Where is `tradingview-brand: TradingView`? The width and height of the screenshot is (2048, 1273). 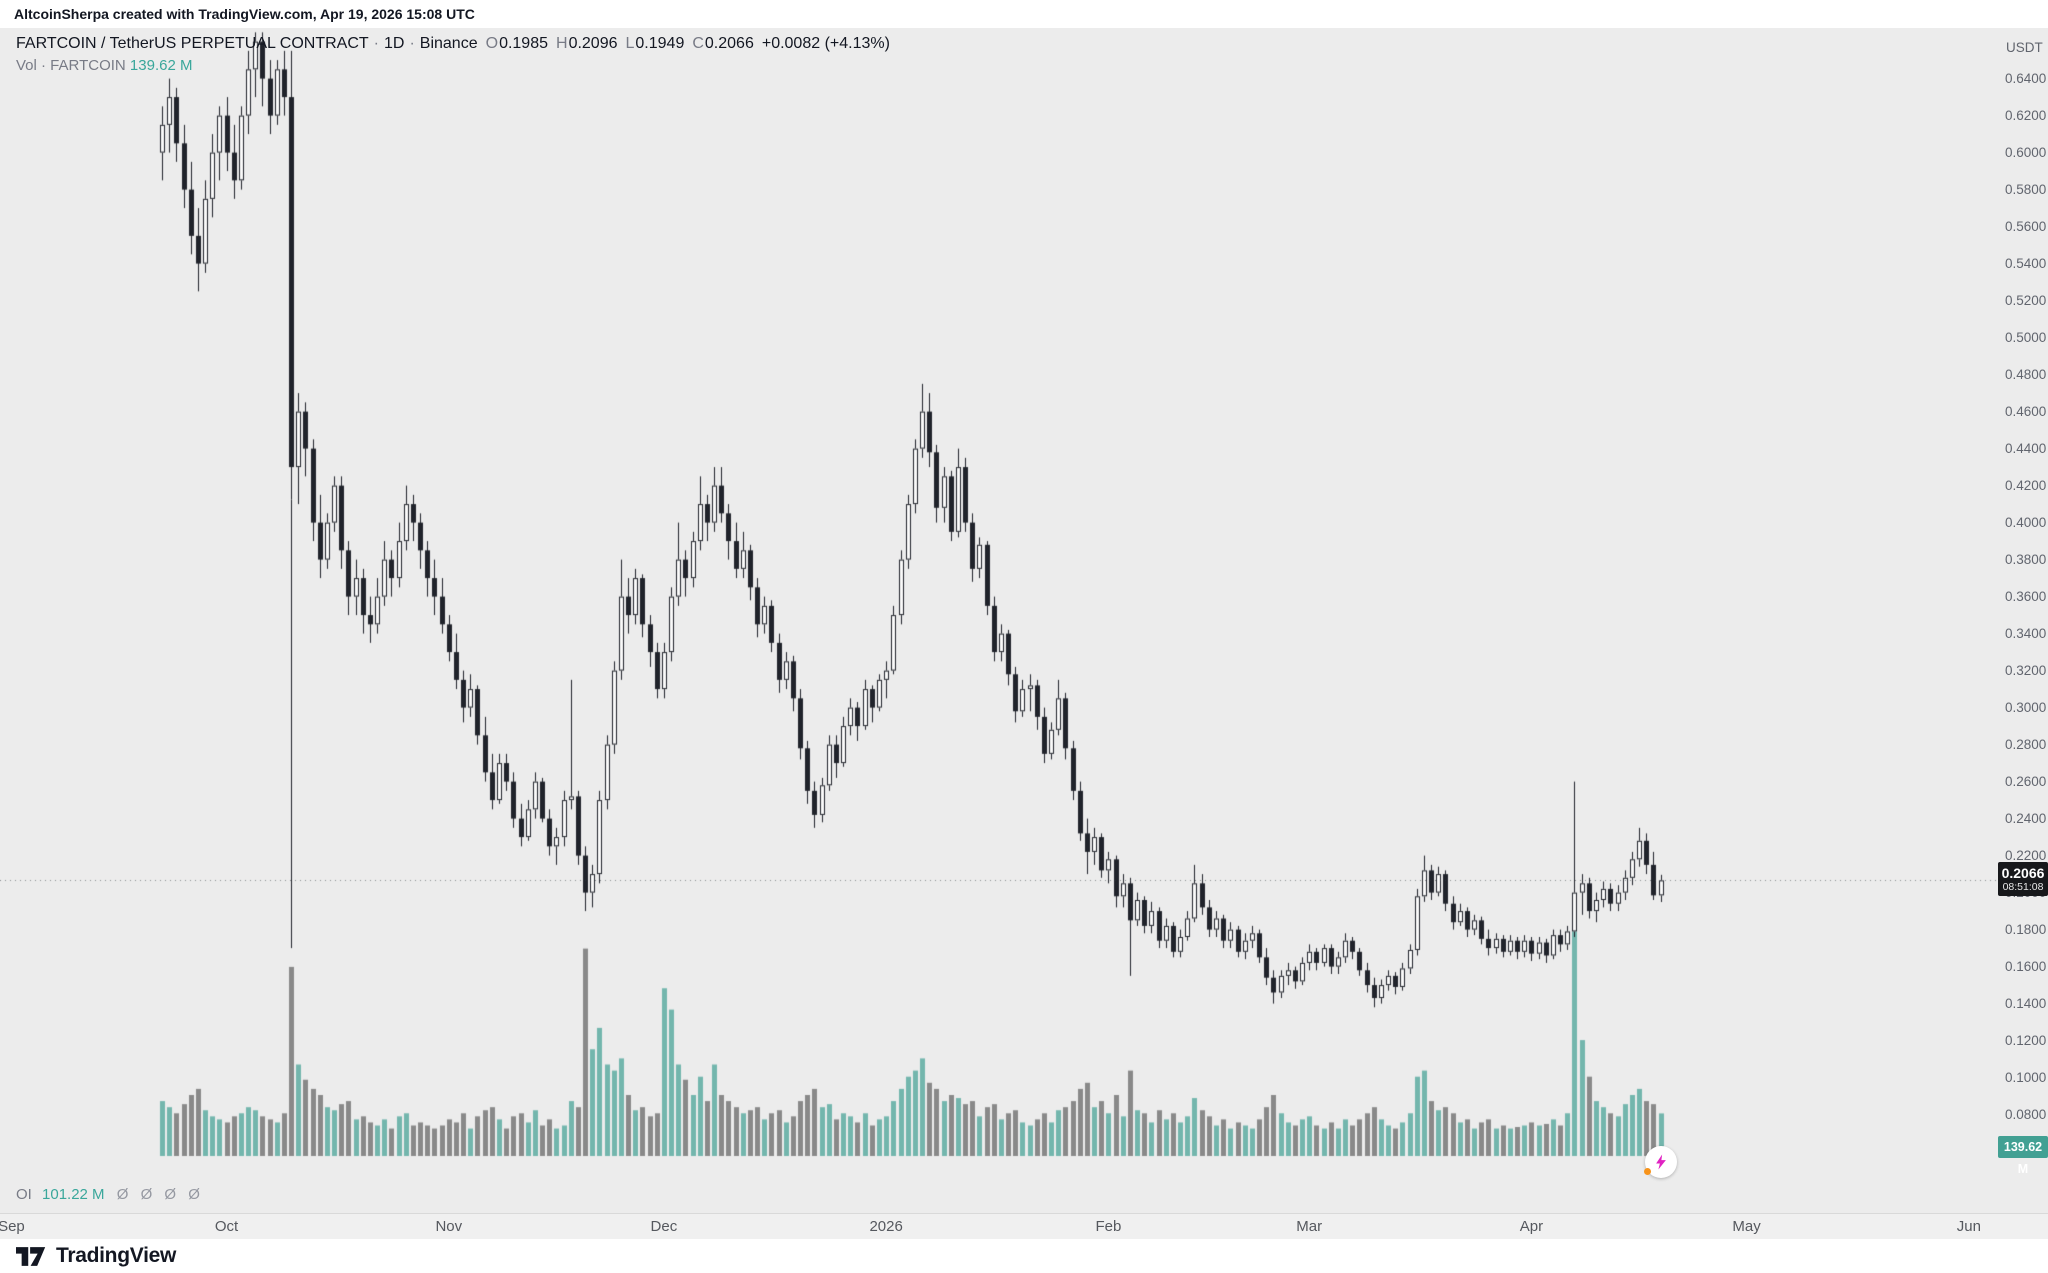 tradingview-brand: TradingView is located at coordinates (116, 1255).